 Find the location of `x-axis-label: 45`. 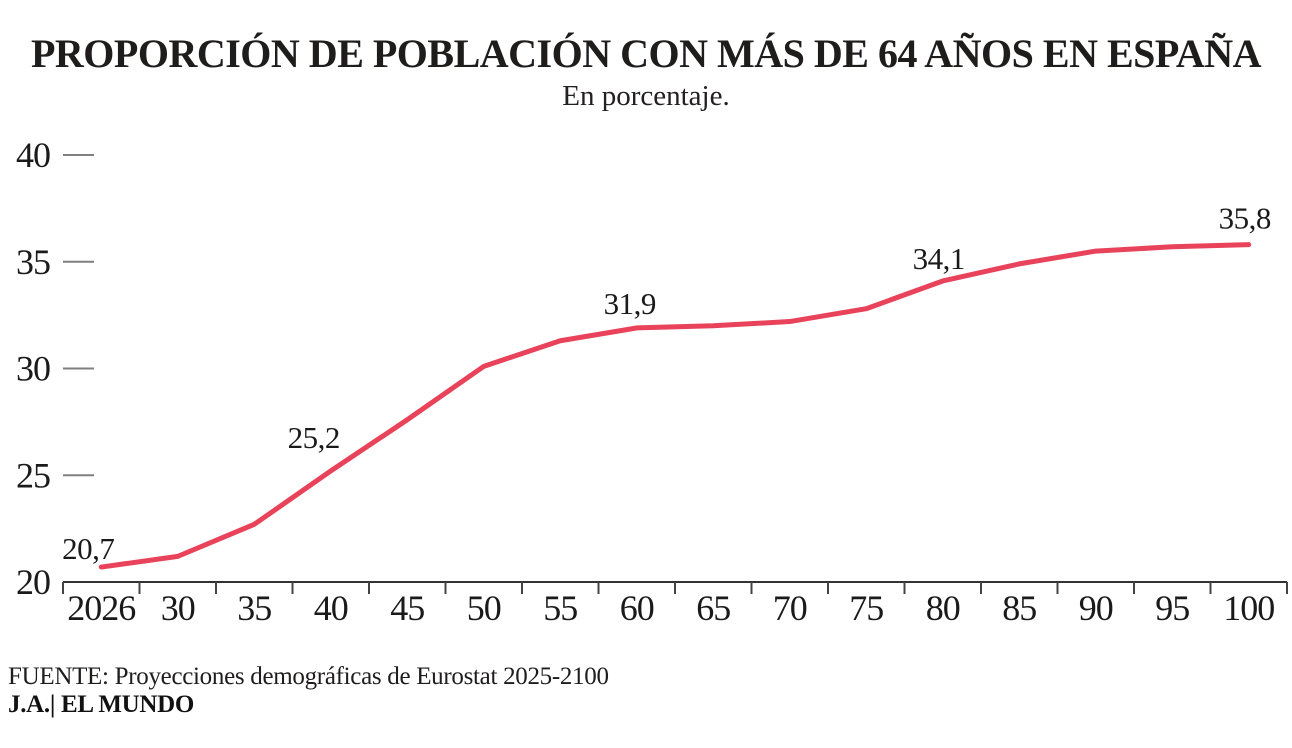

x-axis-label: 45 is located at coordinates (407, 608).